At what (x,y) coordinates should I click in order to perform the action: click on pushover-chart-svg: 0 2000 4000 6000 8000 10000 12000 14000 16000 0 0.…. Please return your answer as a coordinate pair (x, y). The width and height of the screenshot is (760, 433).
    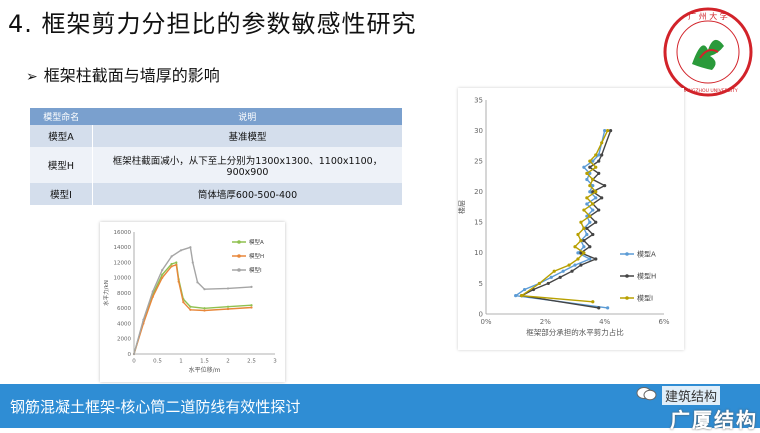
    Looking at the image, I should click on (189, 302).